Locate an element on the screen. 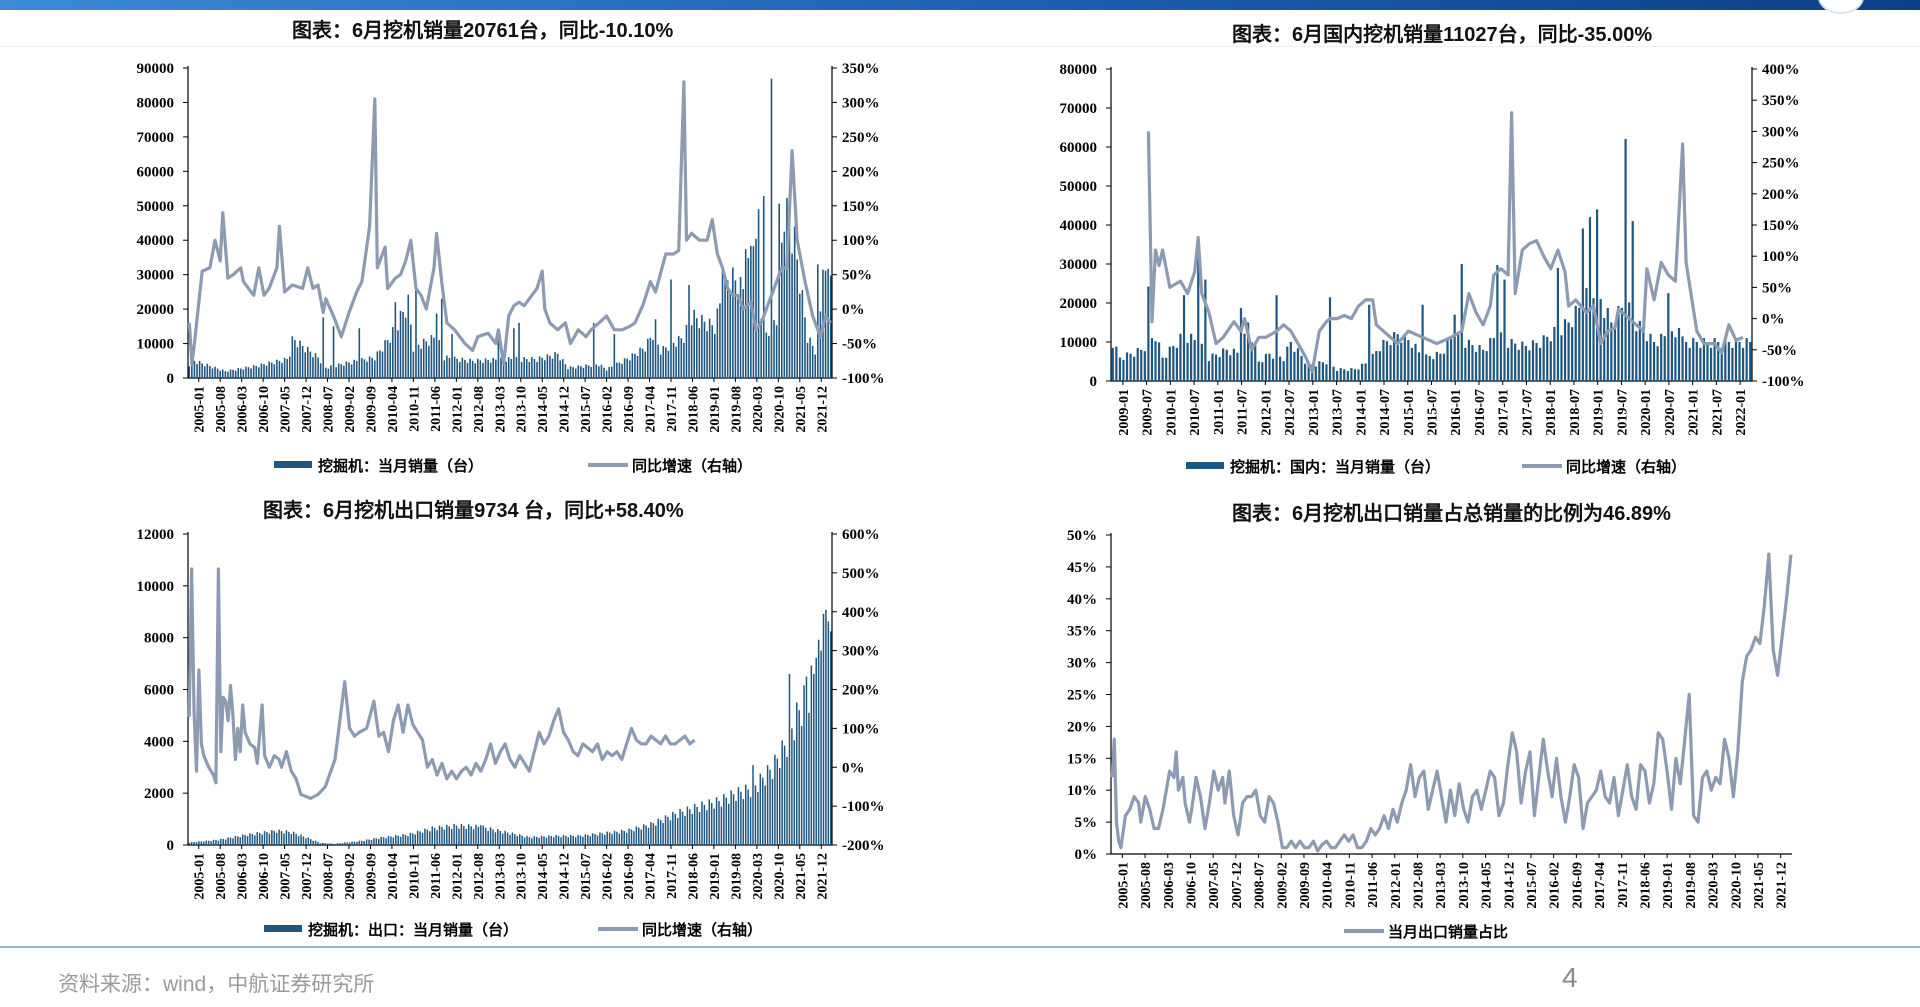 This screenshot has width=1920, height=1007. x-tick-label: 2006-03 is located at coordinates (243, 876).